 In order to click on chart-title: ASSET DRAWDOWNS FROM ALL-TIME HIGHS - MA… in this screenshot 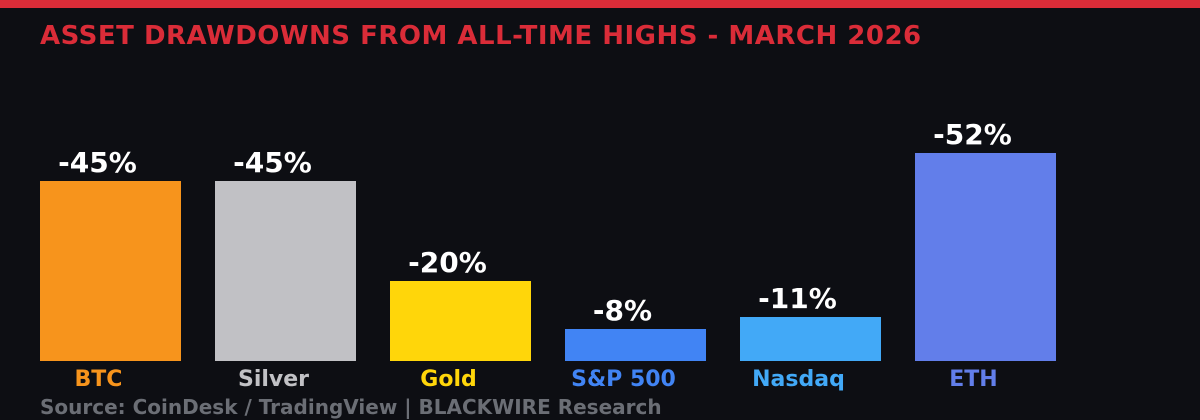, I will do `click(481, 36)`.